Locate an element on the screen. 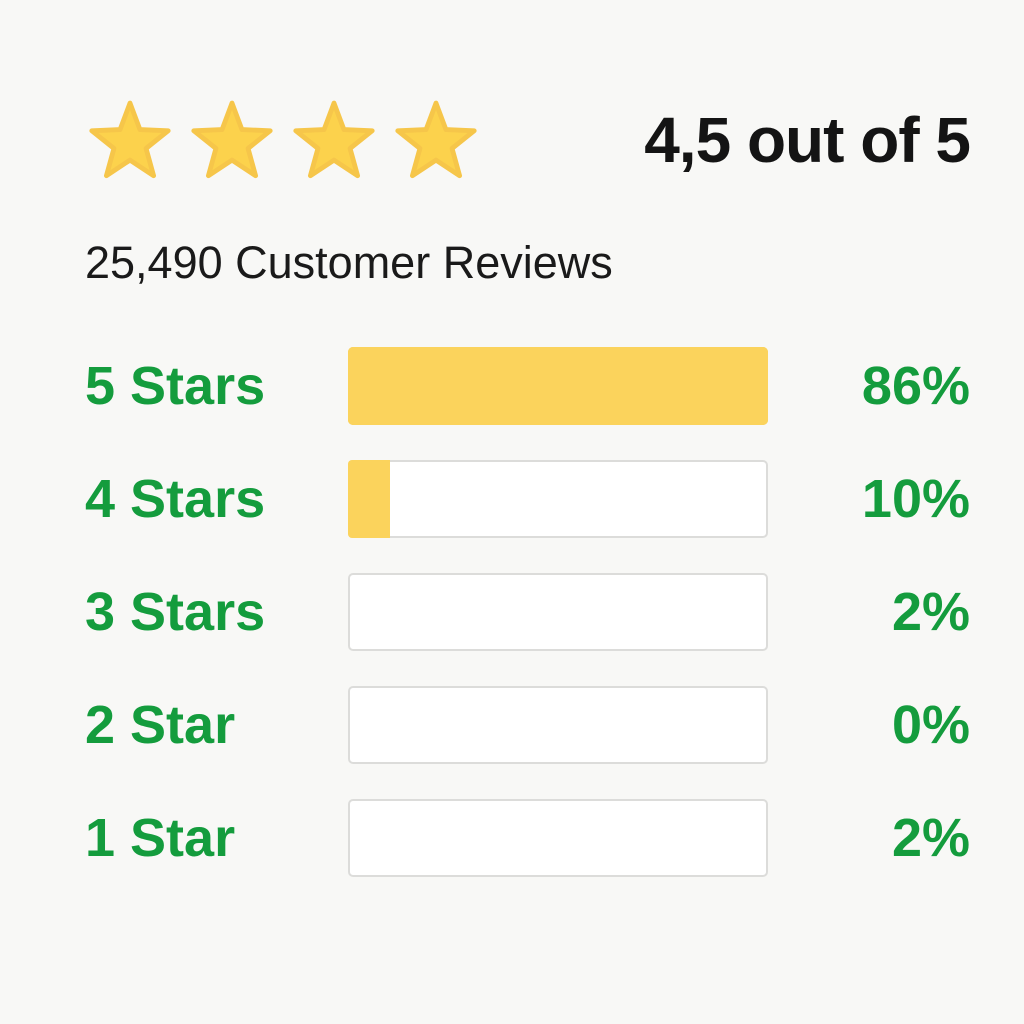  rating-row-1-star: 1 Star 2% is located at coordinates (527, 838).